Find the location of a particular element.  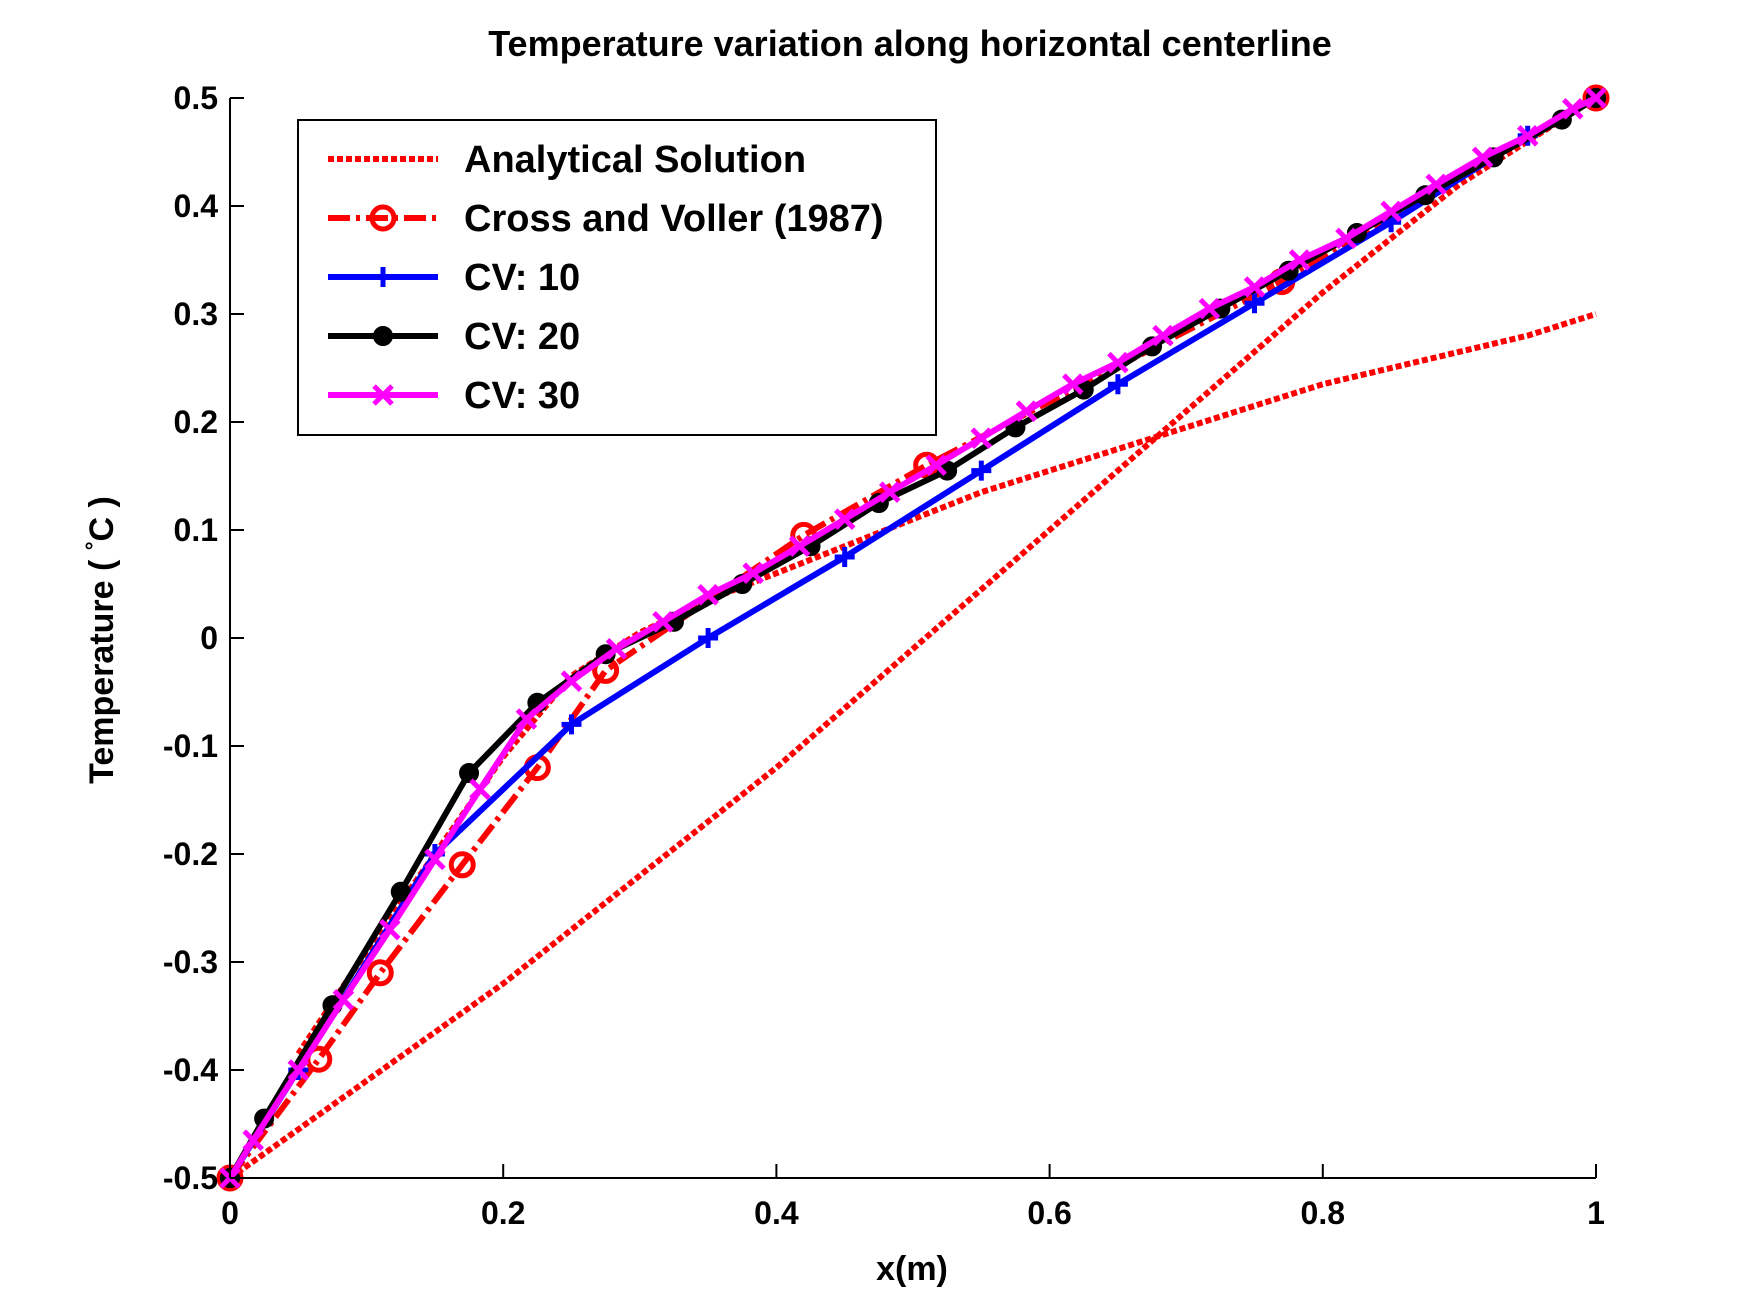

legend-item: CV: 10 is located at coordinates (454, 278).